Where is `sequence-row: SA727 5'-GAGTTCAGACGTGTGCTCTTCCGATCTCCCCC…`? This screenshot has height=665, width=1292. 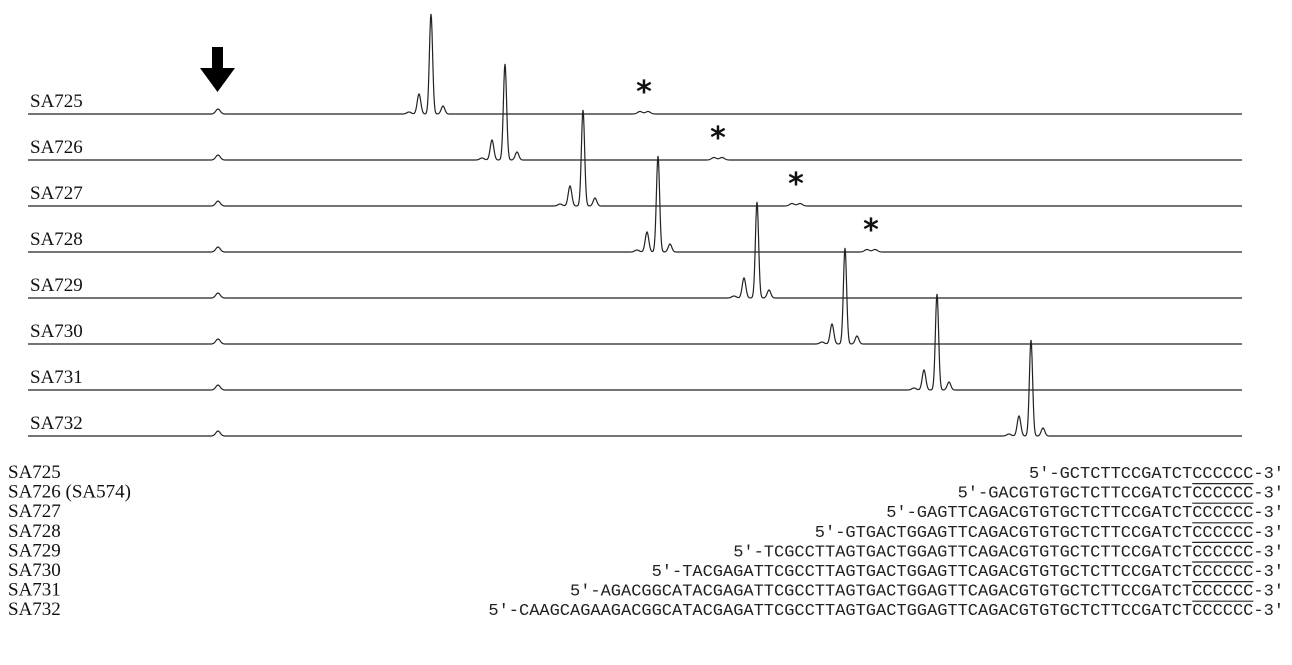 sequence-row: SA727 5'-GAGTTCAGACGTGTGCTCTTCCGATCTCCCCC… is located at coordinates (646, 512).